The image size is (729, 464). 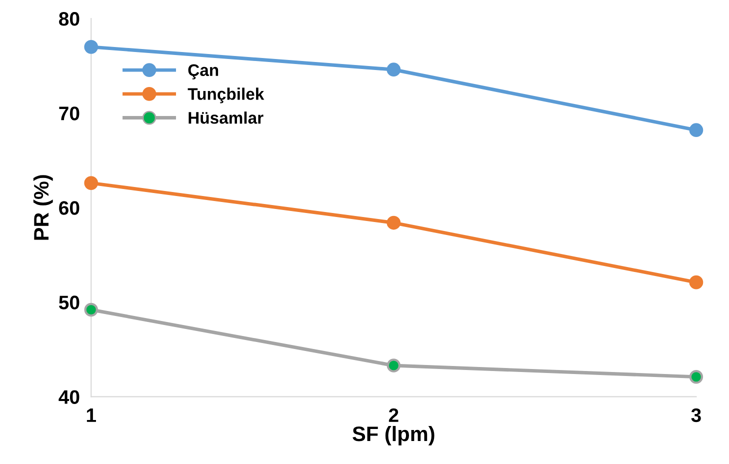 What do you see at coordinates (69, 303) in the screenshot?
I see `y-tick-label: 50` at bounding box center [69, 303].